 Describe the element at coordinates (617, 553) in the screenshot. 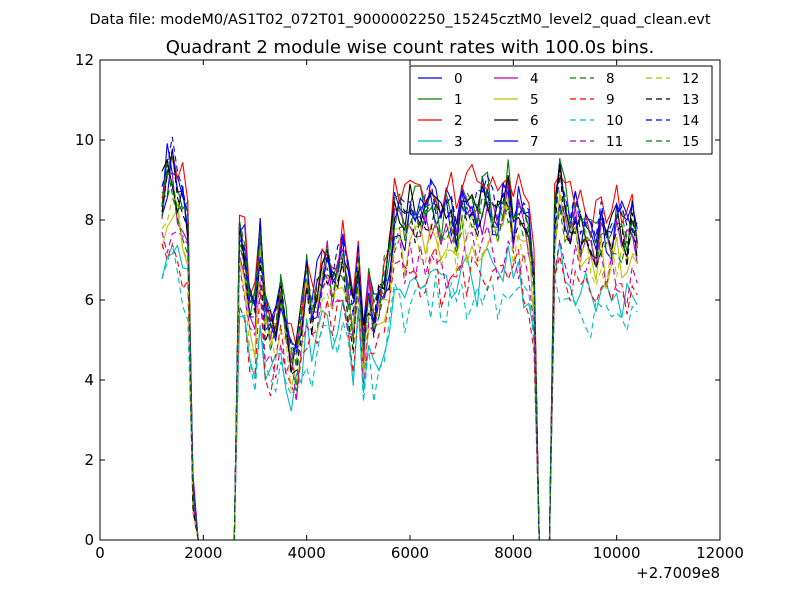

I see `x-tick-label: 10000` at that location.